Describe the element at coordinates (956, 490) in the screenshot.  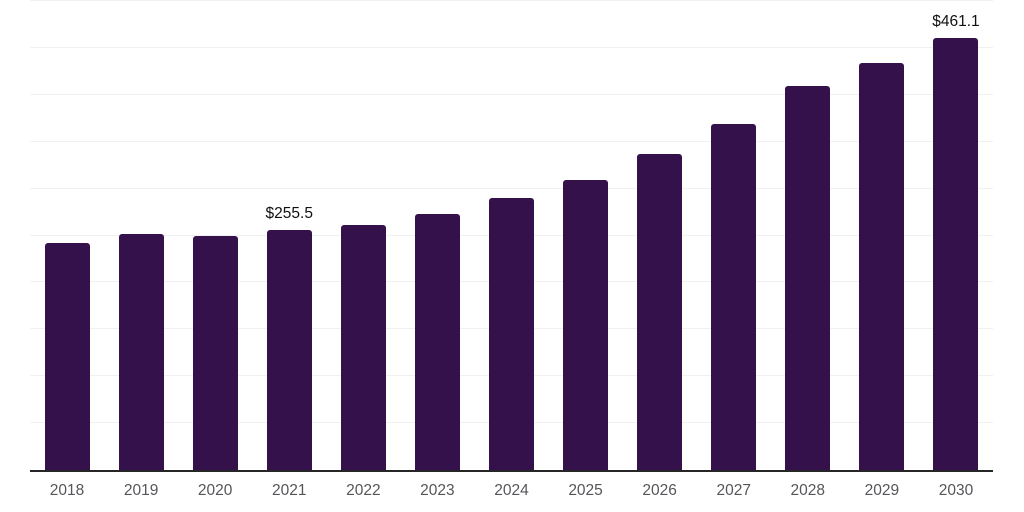
I see `x-tick-label-2030: 2030` at that location.